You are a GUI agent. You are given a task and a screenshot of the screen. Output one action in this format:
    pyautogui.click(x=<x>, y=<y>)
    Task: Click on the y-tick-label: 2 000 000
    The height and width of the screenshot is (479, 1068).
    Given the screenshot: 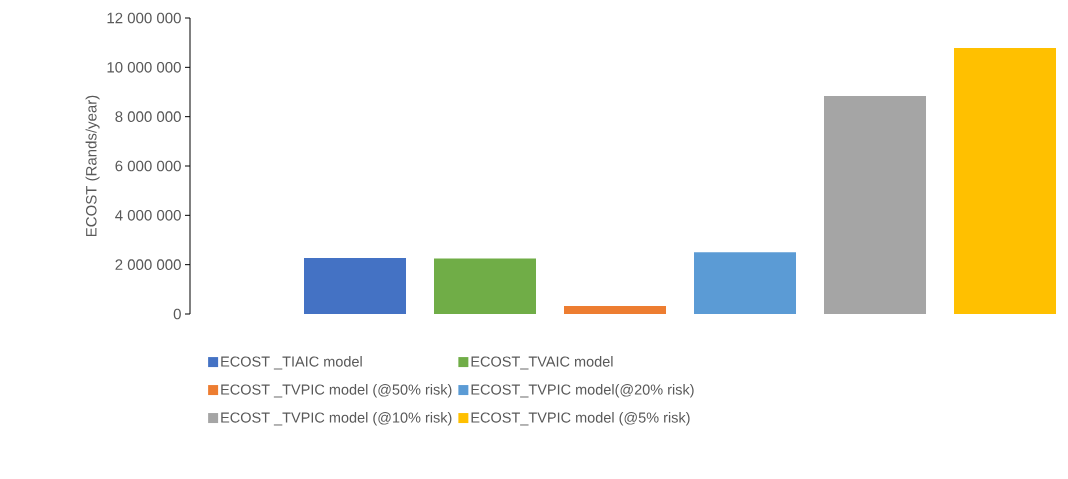 What is the action you would take?
    pyautogui.click(x=148, y=264)
    